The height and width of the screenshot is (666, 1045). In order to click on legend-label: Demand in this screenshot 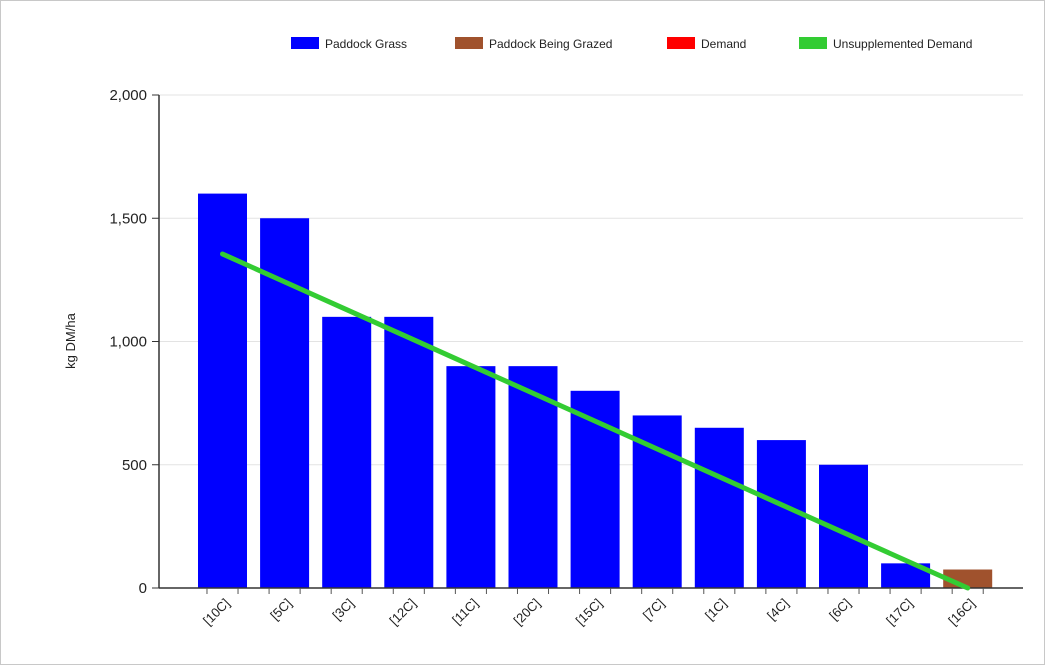, I will do `click(723, 44)`.